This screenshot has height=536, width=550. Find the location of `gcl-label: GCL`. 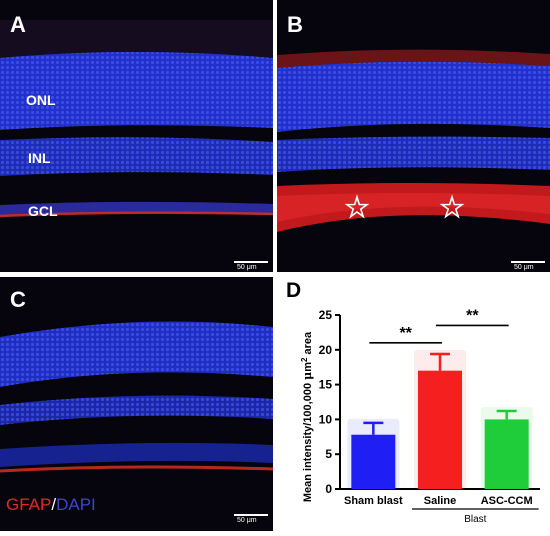

gcl-label: GCL is located at coordinates (43, 211).